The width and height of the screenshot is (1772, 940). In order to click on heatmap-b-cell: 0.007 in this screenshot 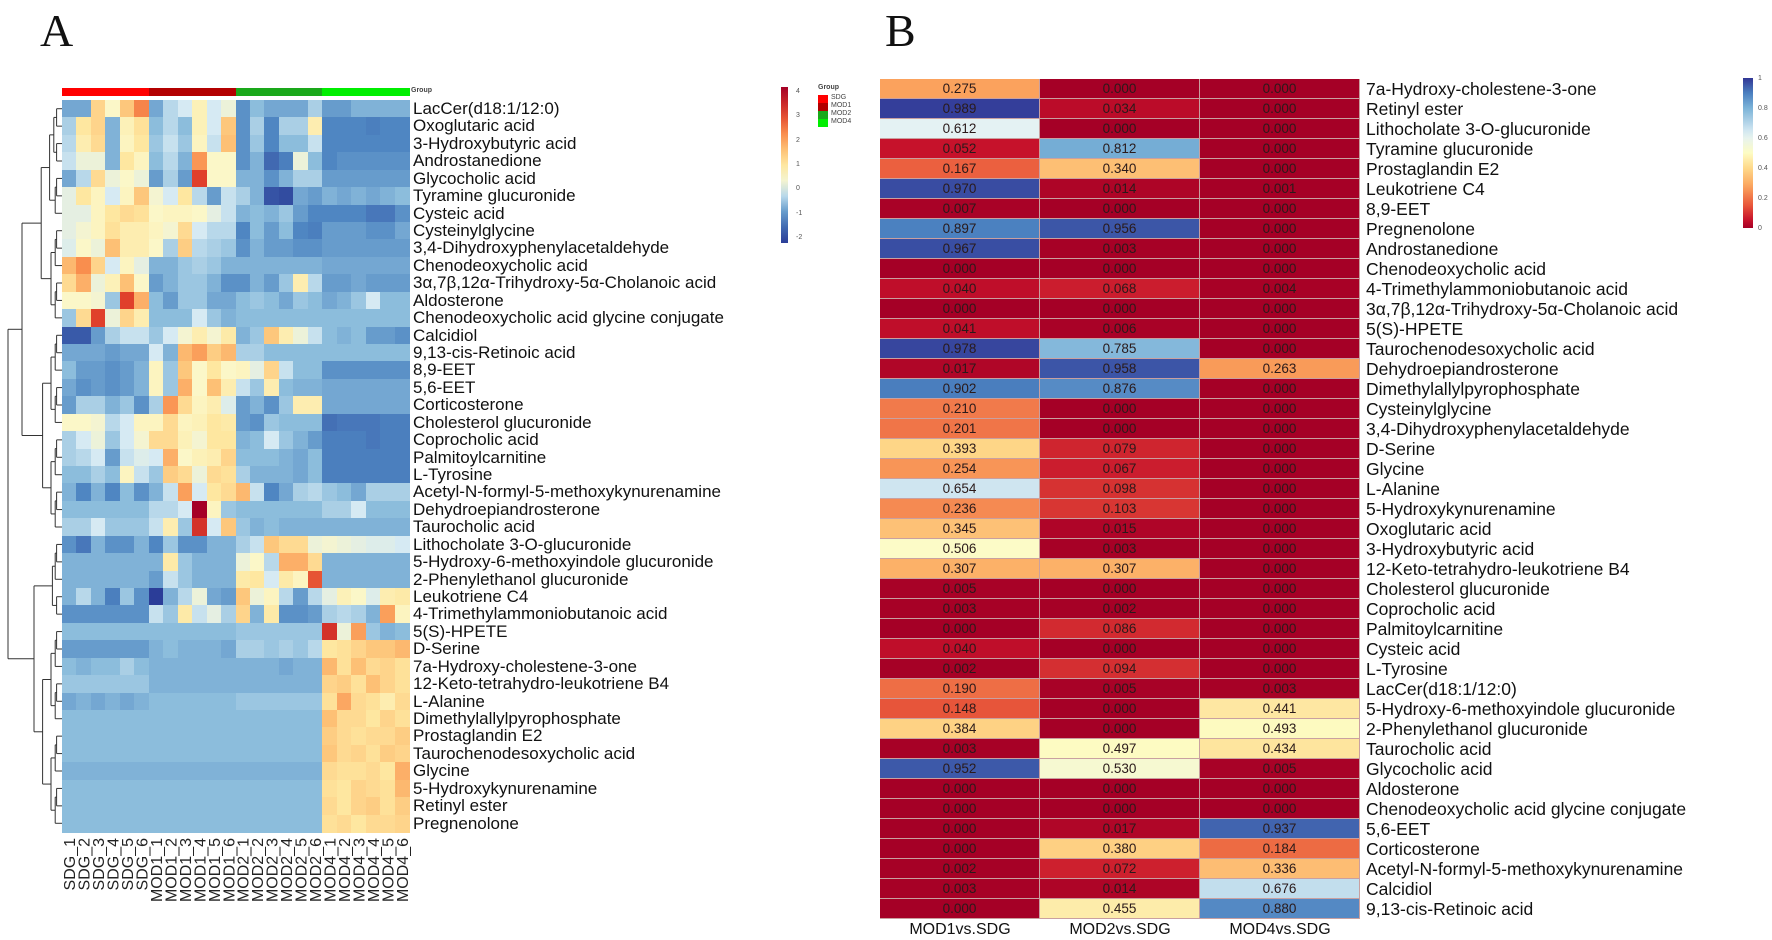, I will do `click(960, 209)`.